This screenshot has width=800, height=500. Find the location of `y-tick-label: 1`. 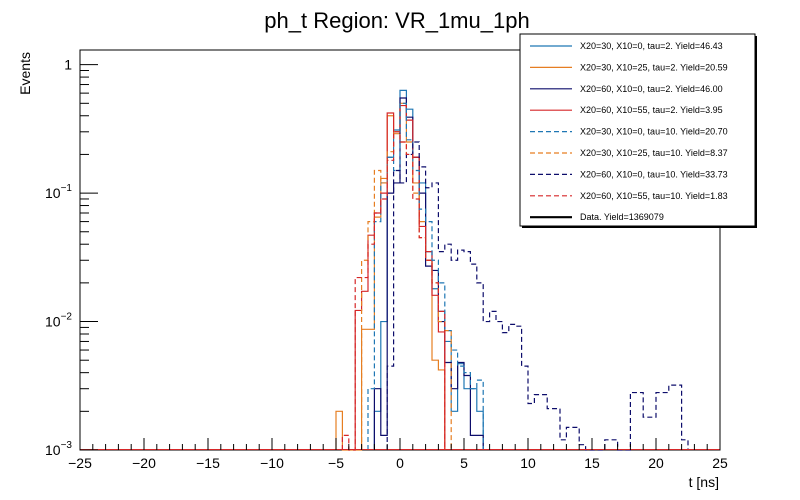

y-tick-label: 1 is located at coordinates (68, 65).